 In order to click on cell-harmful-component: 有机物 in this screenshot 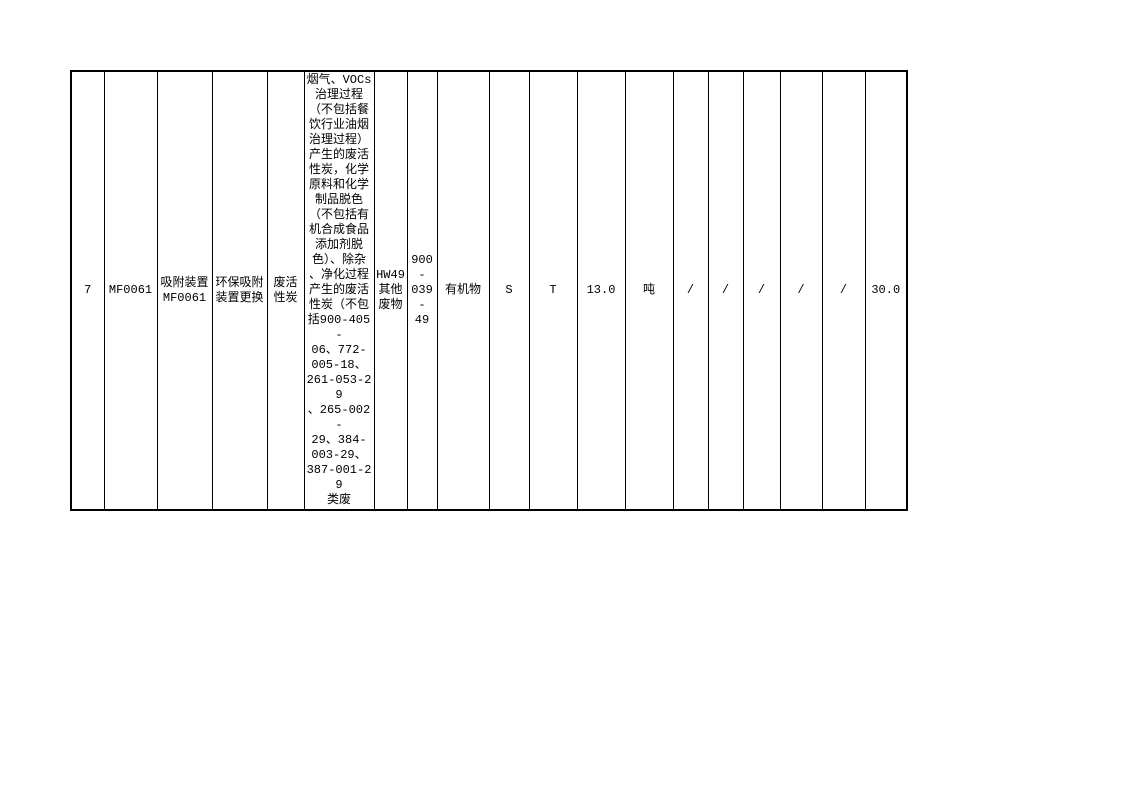, I will do `click(463, 290)`.